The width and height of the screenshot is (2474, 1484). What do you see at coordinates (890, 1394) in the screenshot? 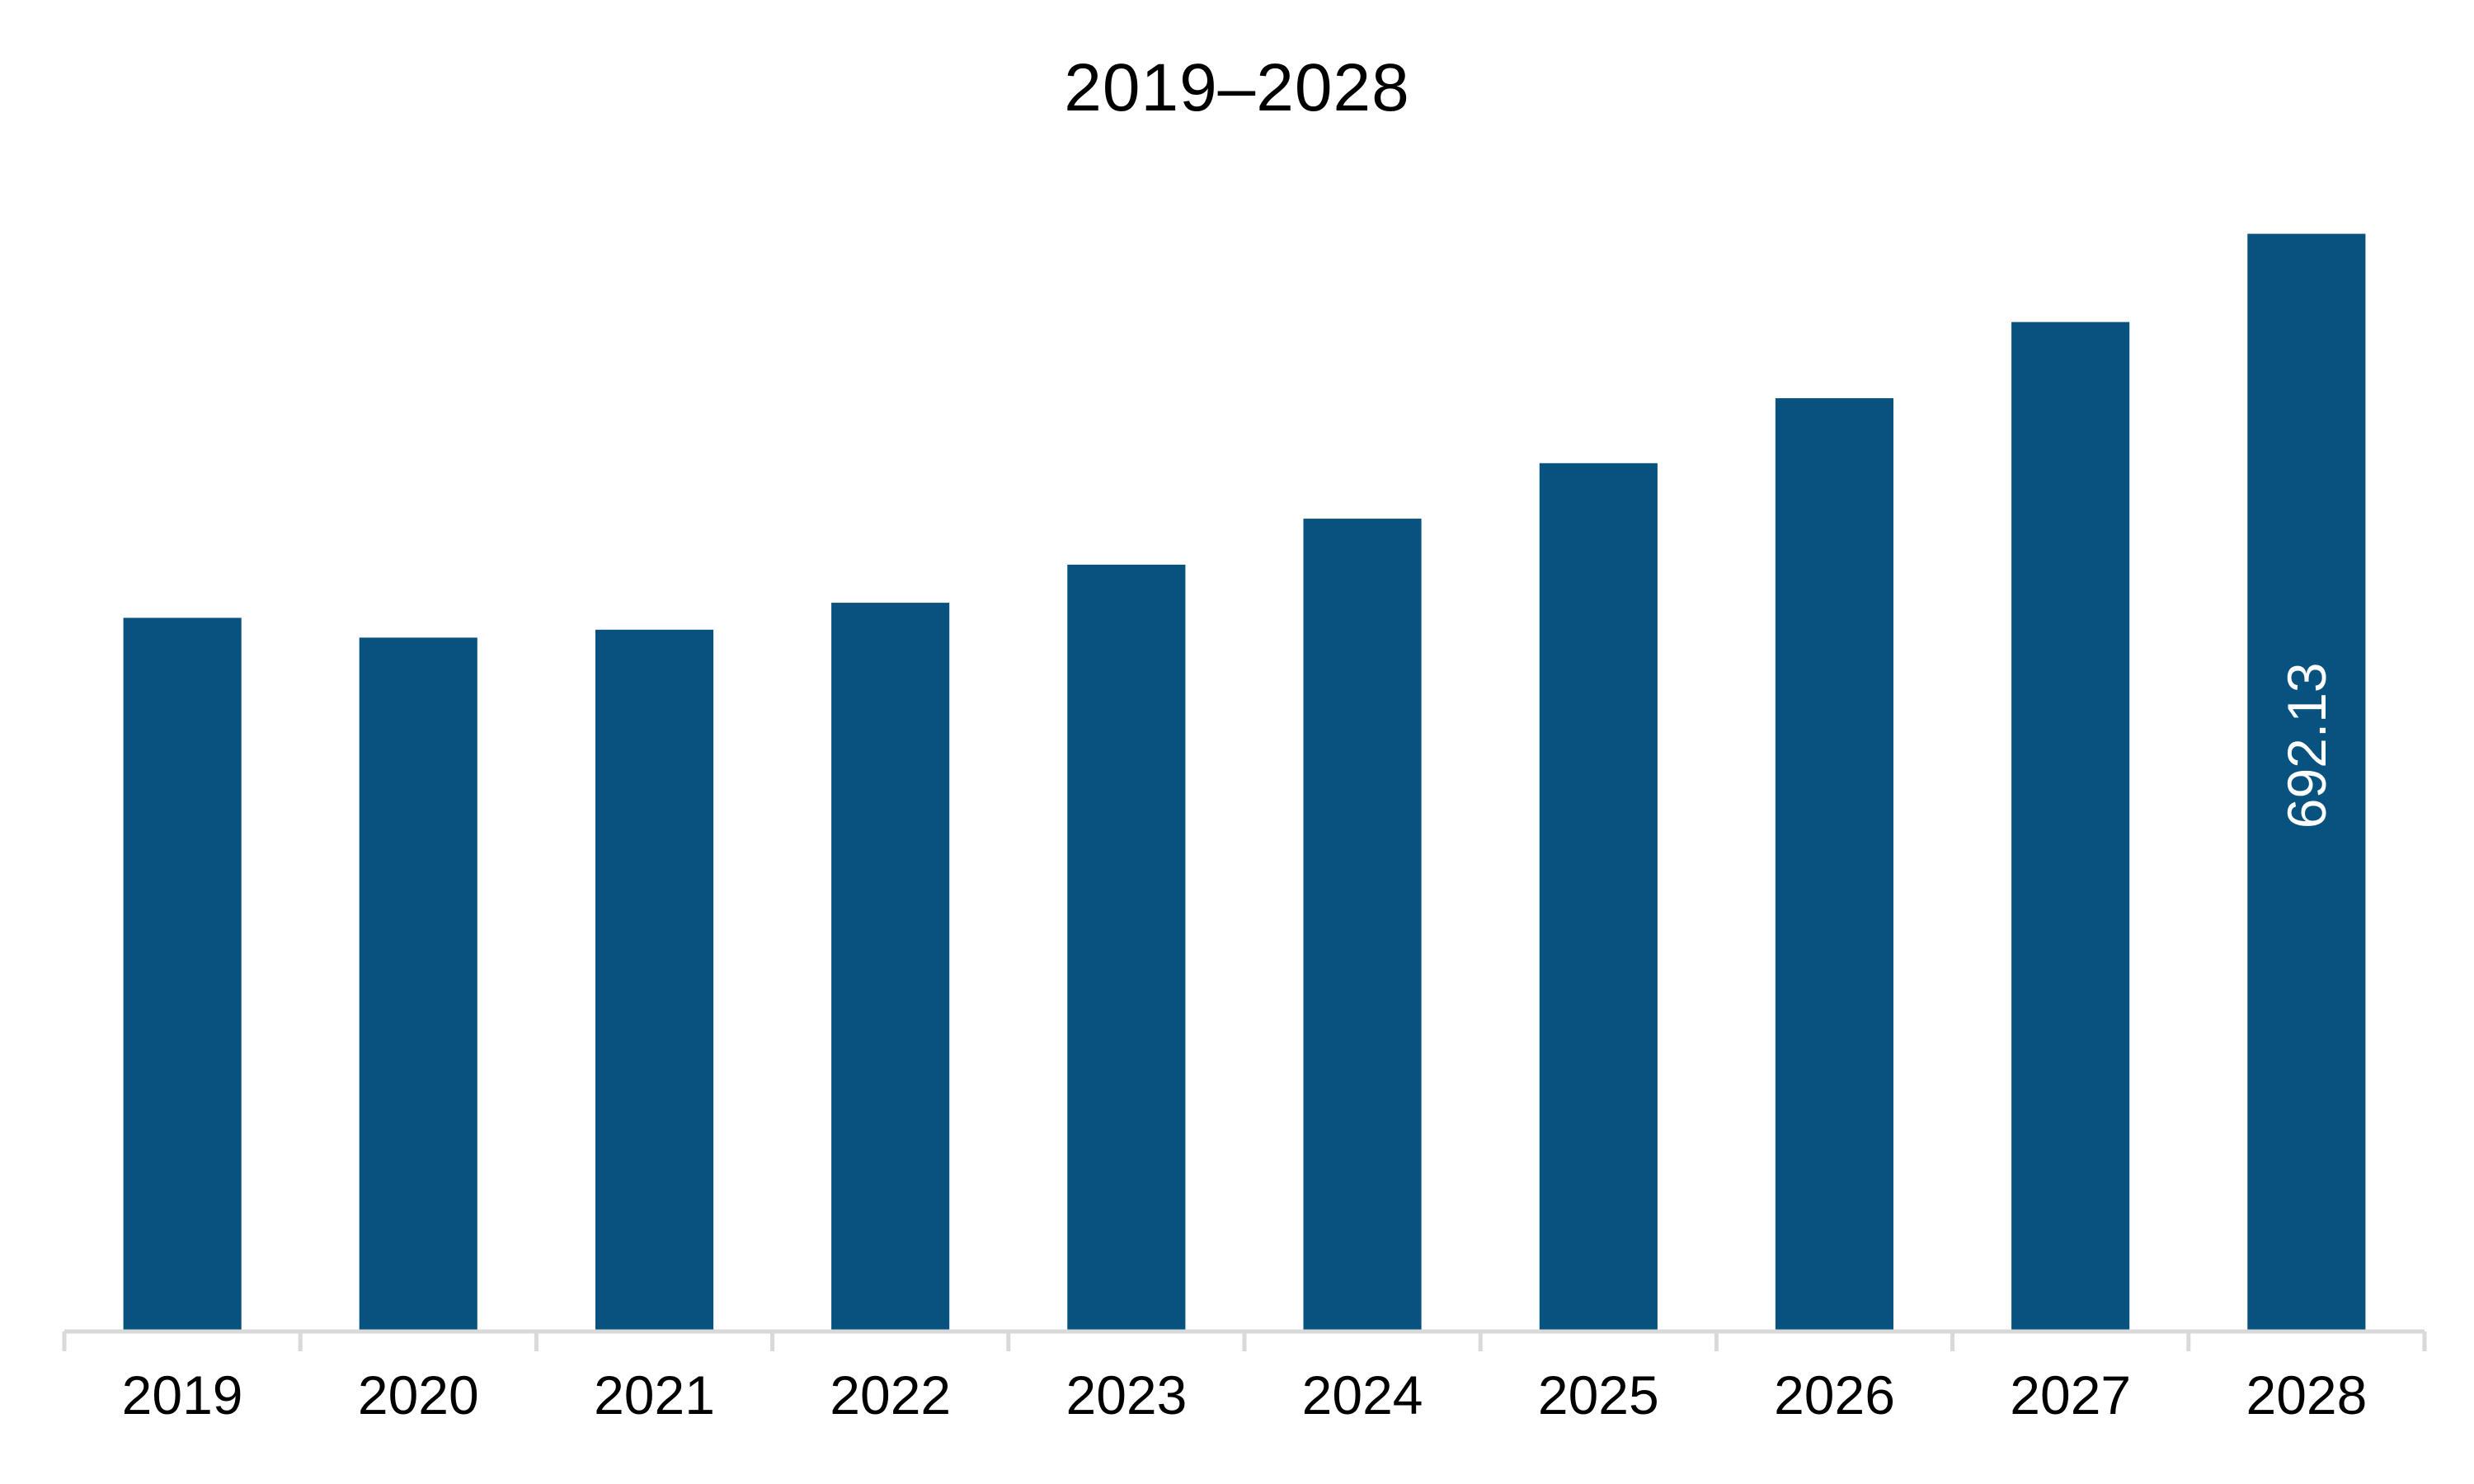
I see `x-tick-label-2022: 2022` at bounding box center [890, 1394].